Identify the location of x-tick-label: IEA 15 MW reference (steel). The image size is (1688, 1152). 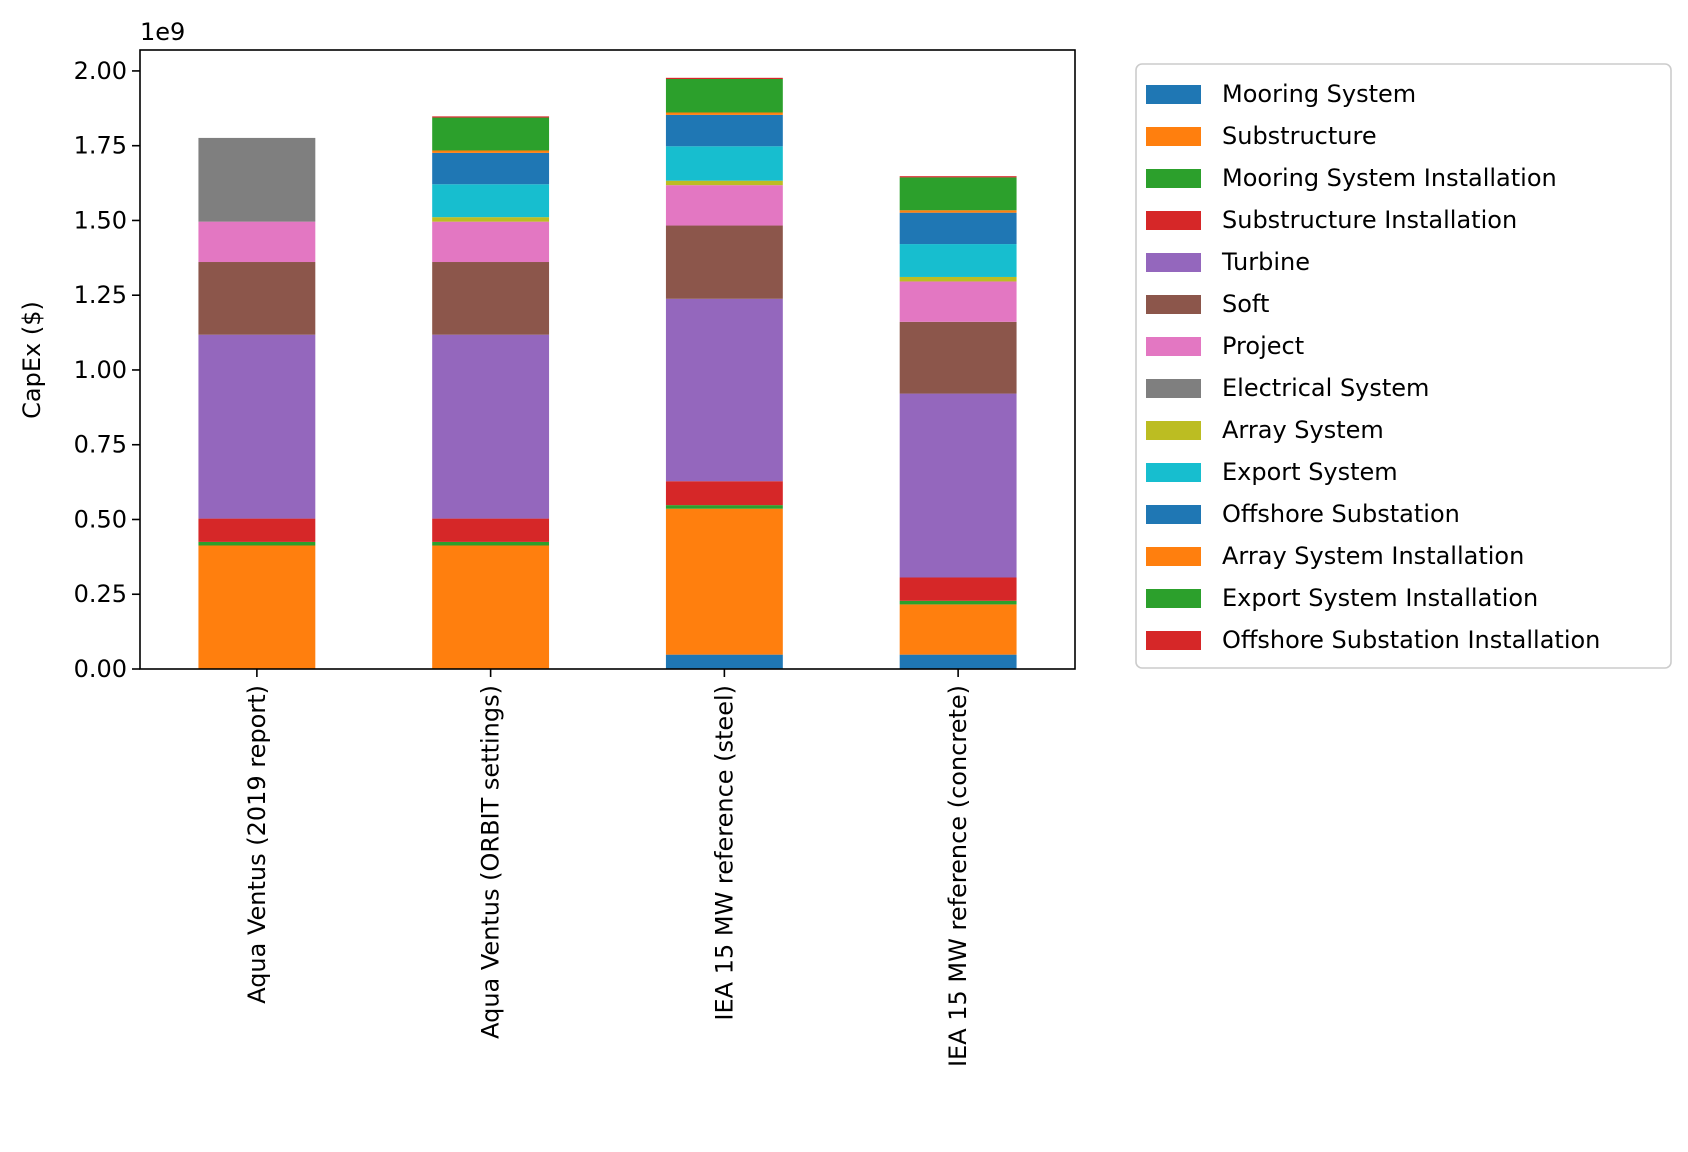
(724, 853).